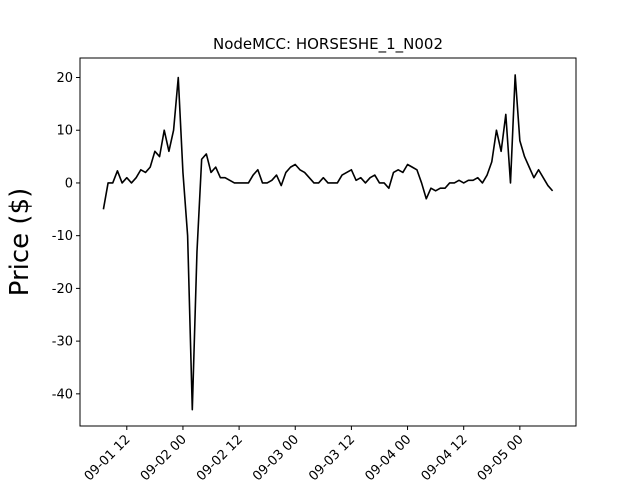 The height and width of the screenshot is (480, 640). Describe the element at coordinates (276, 456) in the screenshot. I see `x-tick-label: 09-03 00` at that location.